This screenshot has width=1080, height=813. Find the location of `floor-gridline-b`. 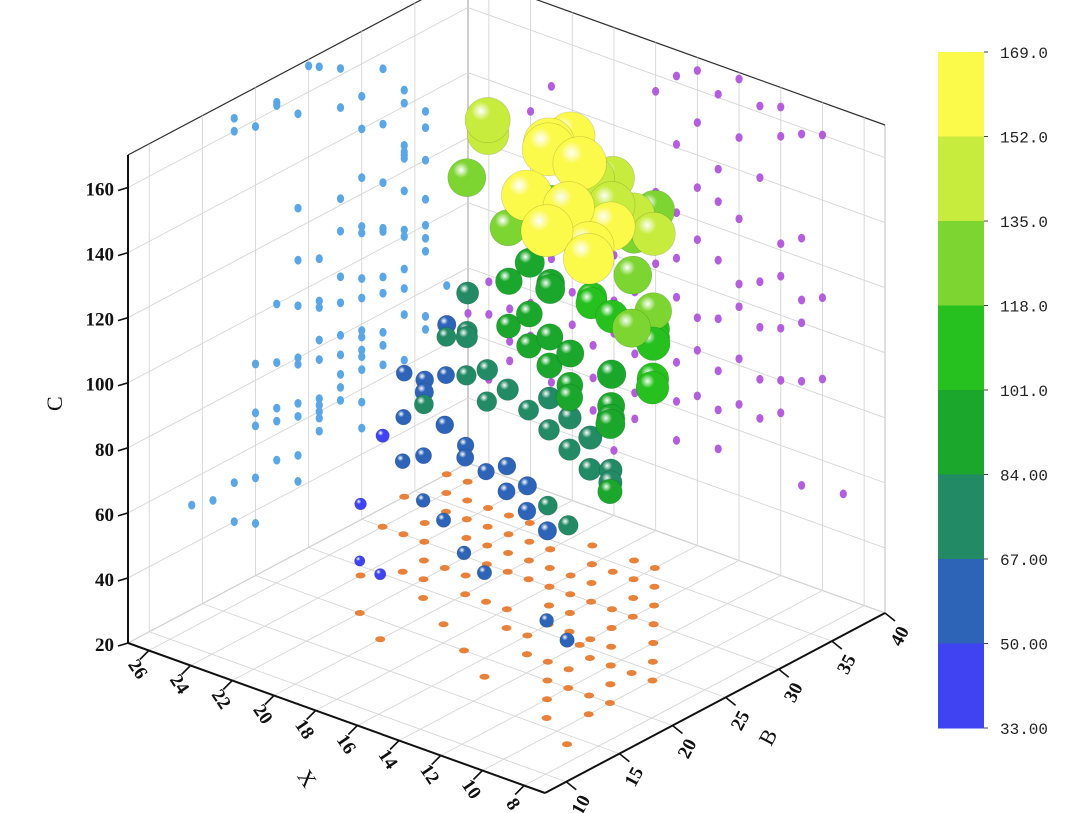

floor-gridline-b is located at coordinates (517, 622).